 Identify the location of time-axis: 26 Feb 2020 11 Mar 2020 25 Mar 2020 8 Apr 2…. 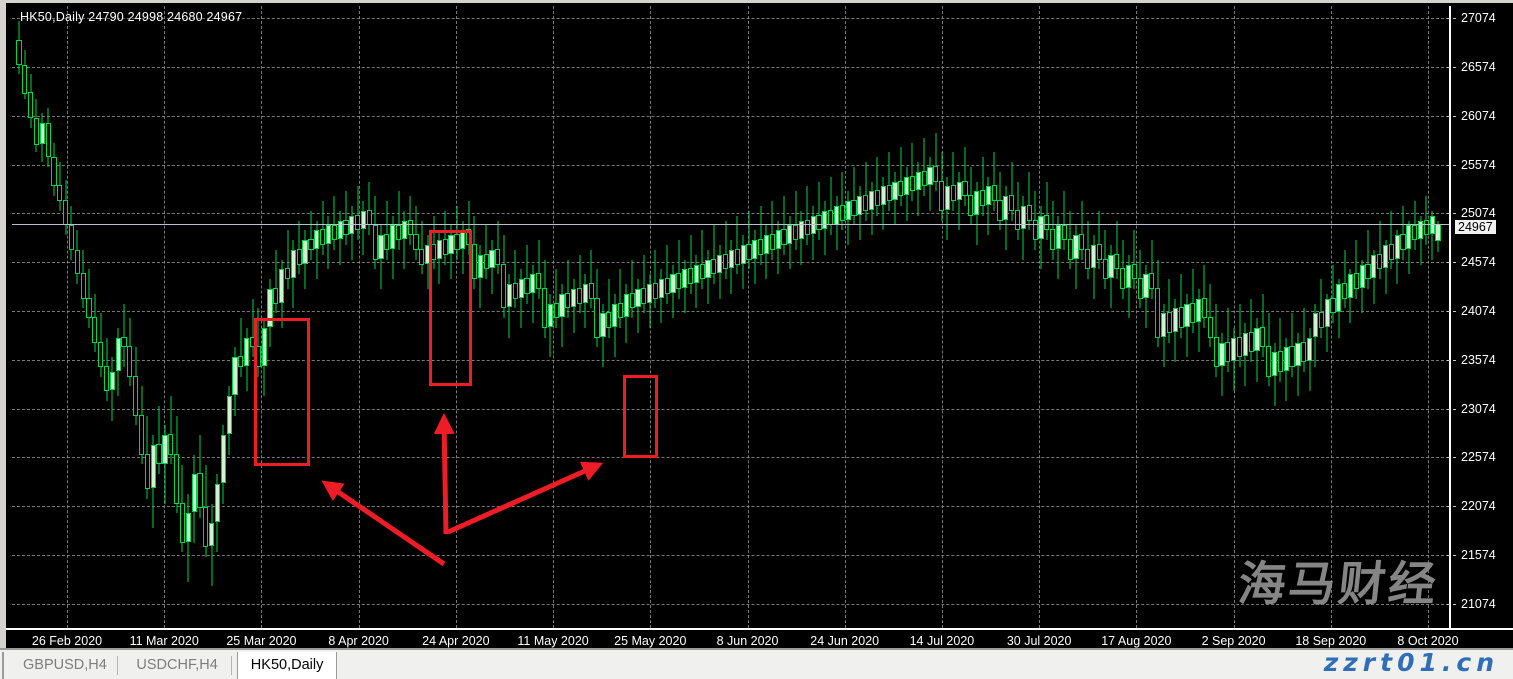
(759, 639).